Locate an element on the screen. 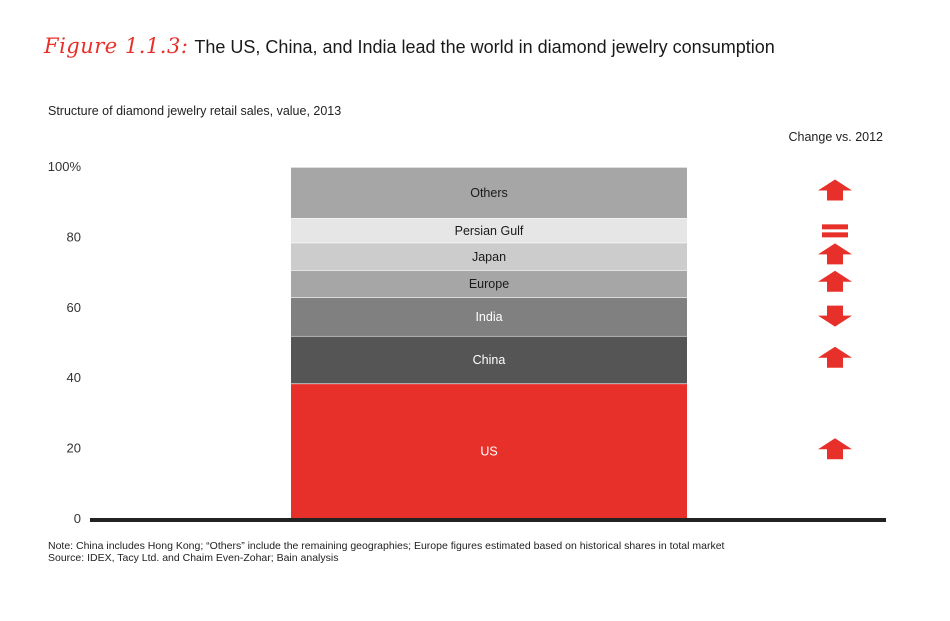  y-tick-label: 100% is located at coordinates (65, 166).